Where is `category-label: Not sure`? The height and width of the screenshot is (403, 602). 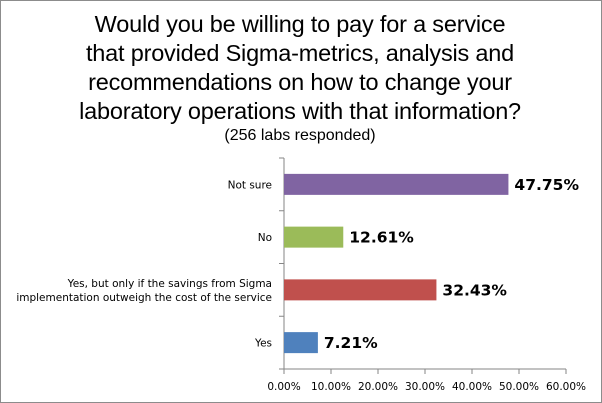
category-label: Not sure is located at coordinates (250, 185).